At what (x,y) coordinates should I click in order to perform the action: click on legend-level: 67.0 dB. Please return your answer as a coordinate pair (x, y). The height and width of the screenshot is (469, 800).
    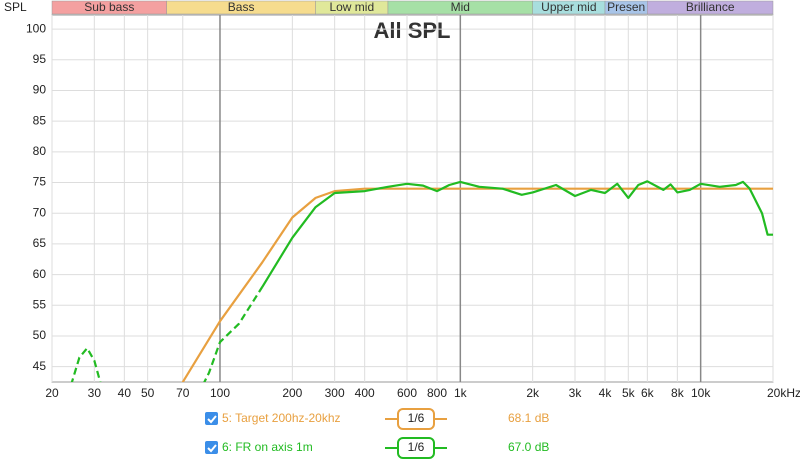
    Looking at the image, I should click on (528, 447).